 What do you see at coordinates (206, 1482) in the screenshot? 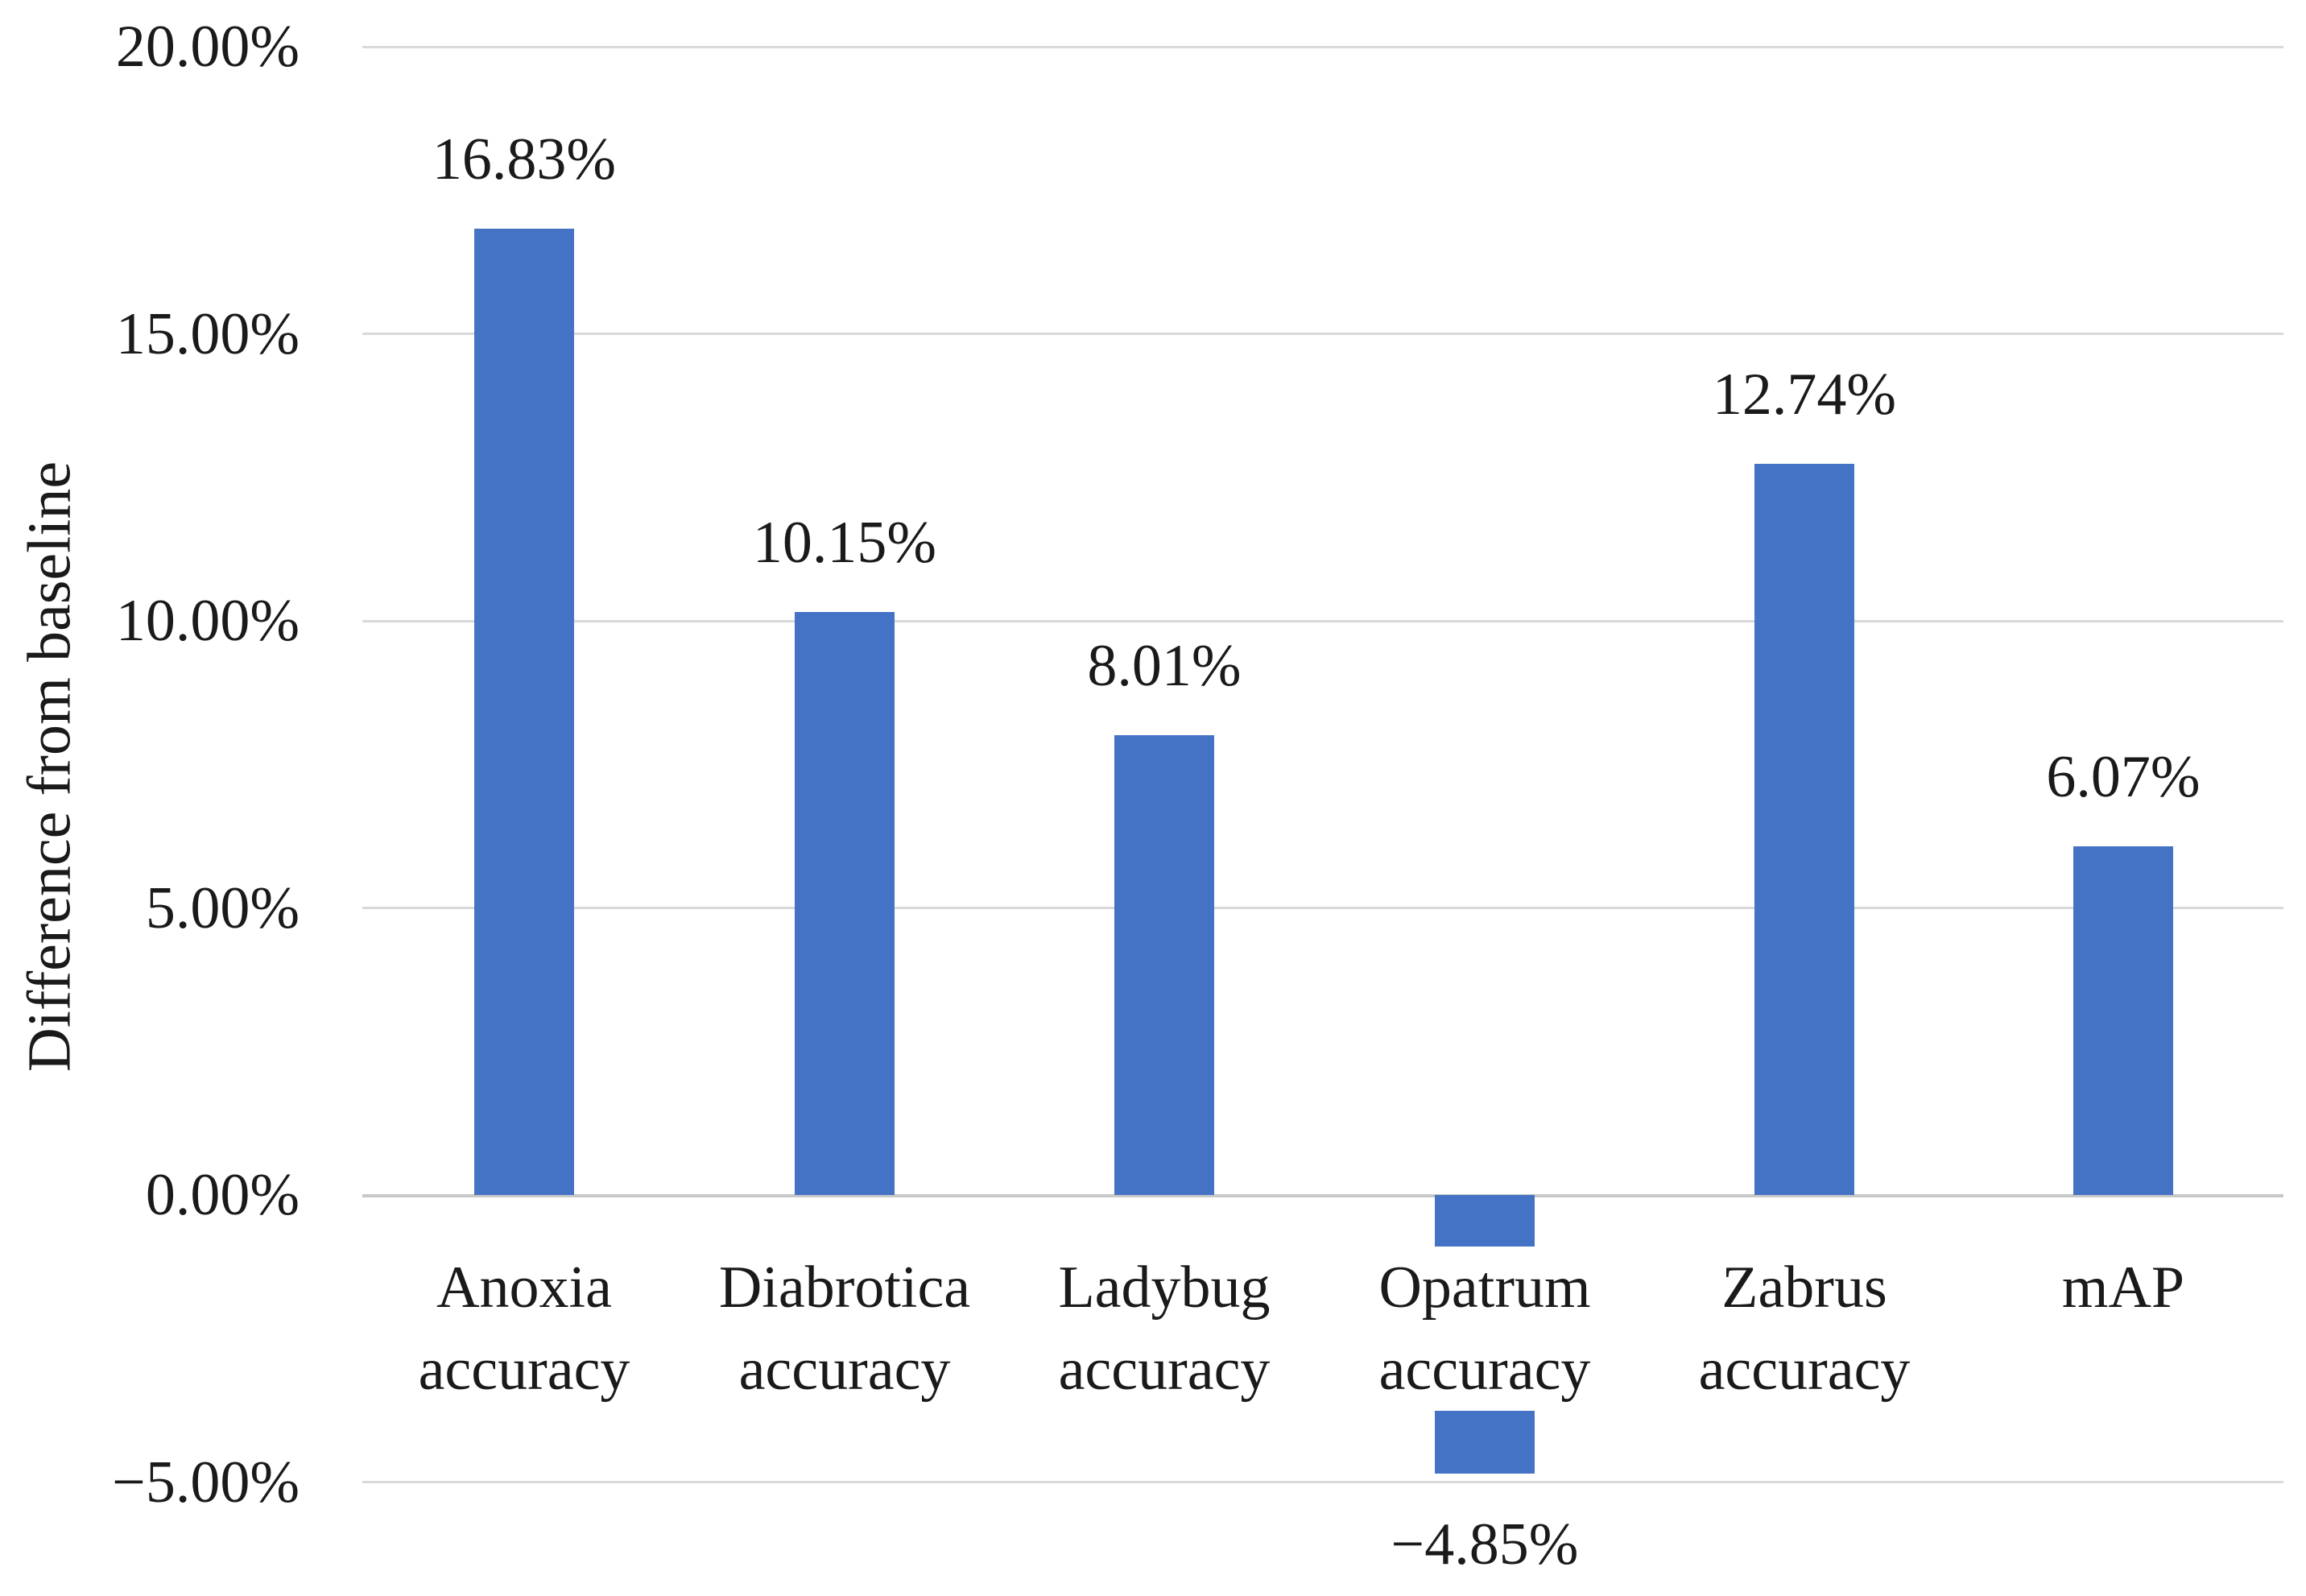
I see `y-tick-label: −5.00%` at bounding box center [206, 1482].